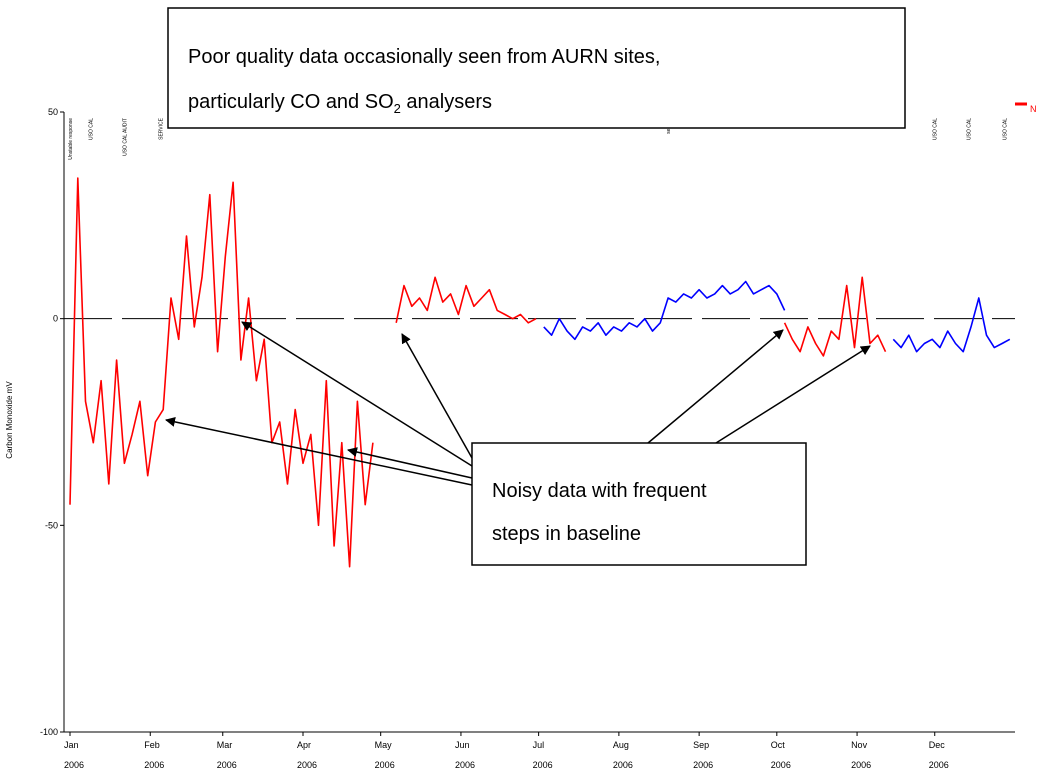  Describe the element at coordinates (125, 137) in the screenshot. I see `event-label: USO CAL AUDIT` at that location.